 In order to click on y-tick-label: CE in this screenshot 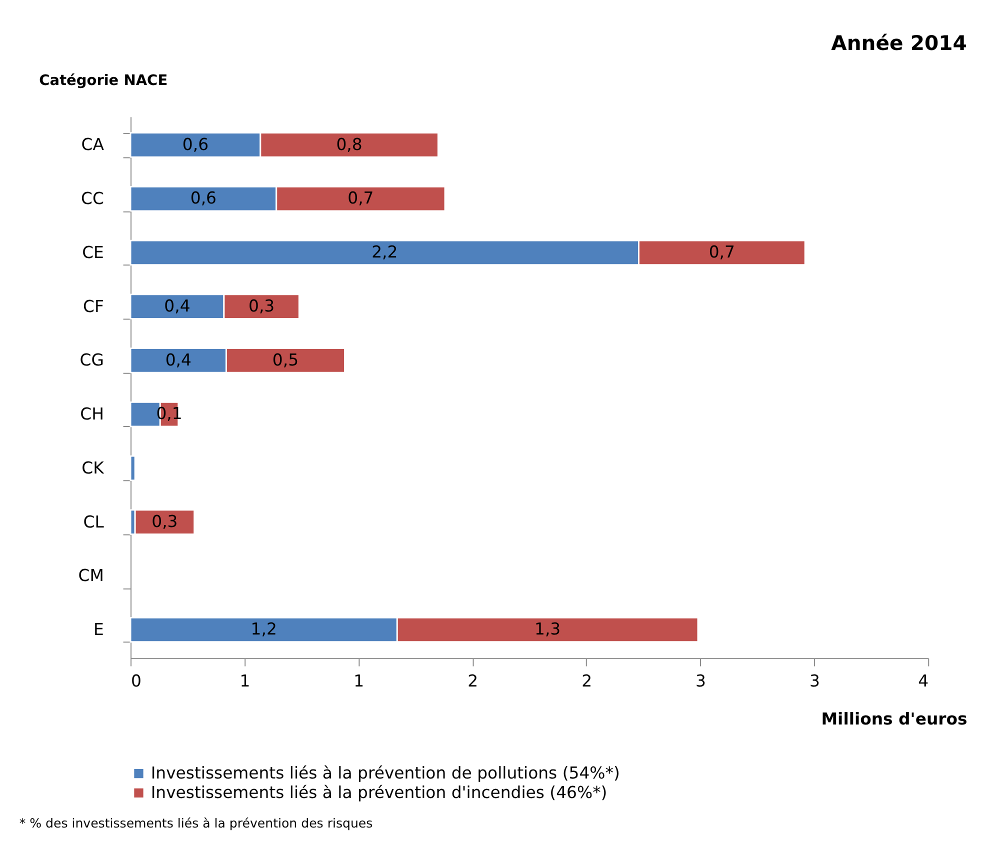, I will do `click(93, 252)`.